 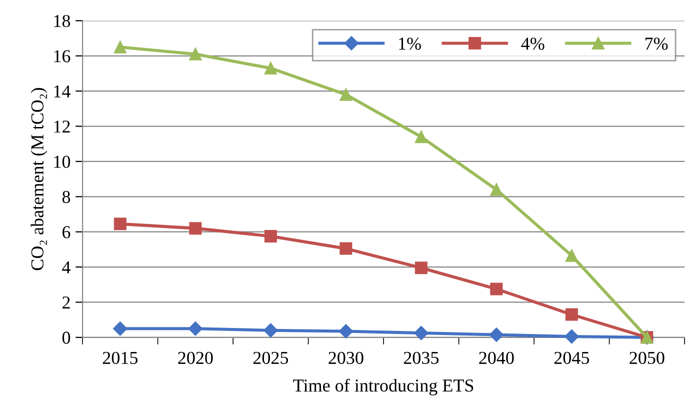 What do you see at coordinates (572, 358) in the screenshot?
I see `x-tick-label: 2045` at bounding box center [572, 358].